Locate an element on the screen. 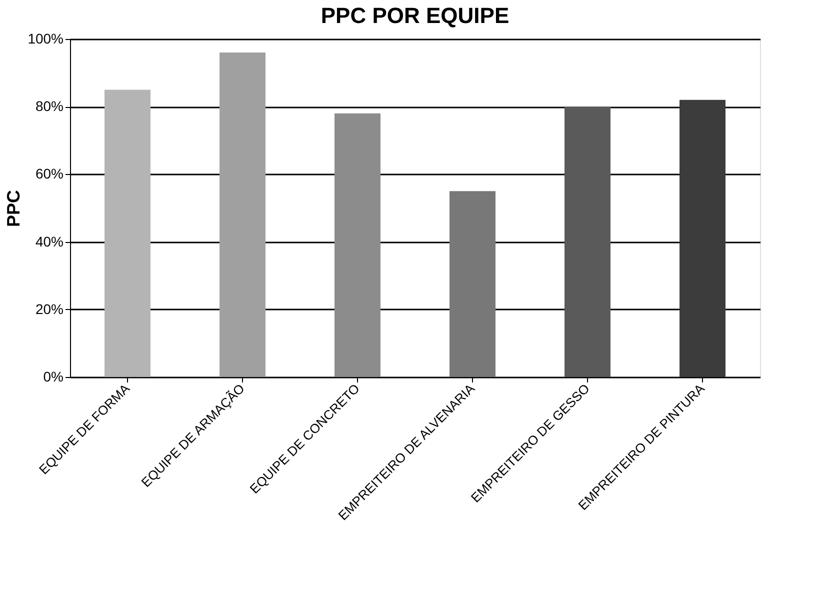 The image size is (820, 603). y-tick-label: 20% is located at coordinates (49, 308).